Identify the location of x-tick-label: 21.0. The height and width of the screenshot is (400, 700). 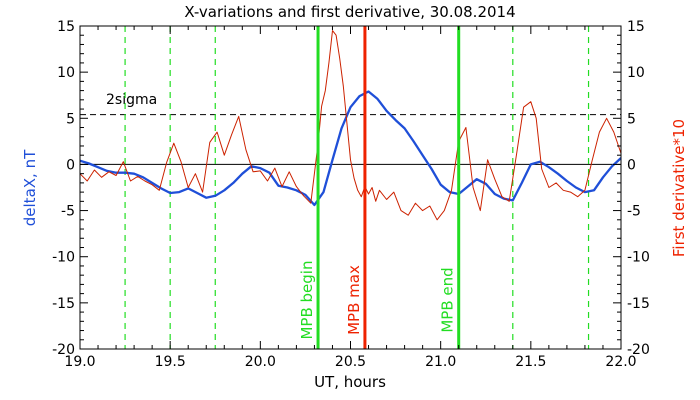
(440, 362).